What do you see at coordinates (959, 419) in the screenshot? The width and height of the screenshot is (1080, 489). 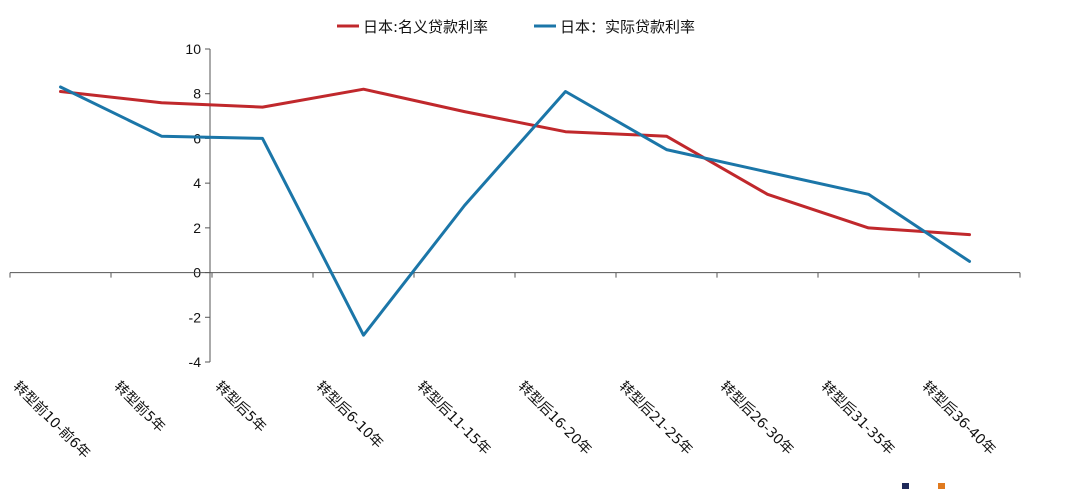 I see `x-tick-label: 转型后36-40年` at bounding box center [959, 419].